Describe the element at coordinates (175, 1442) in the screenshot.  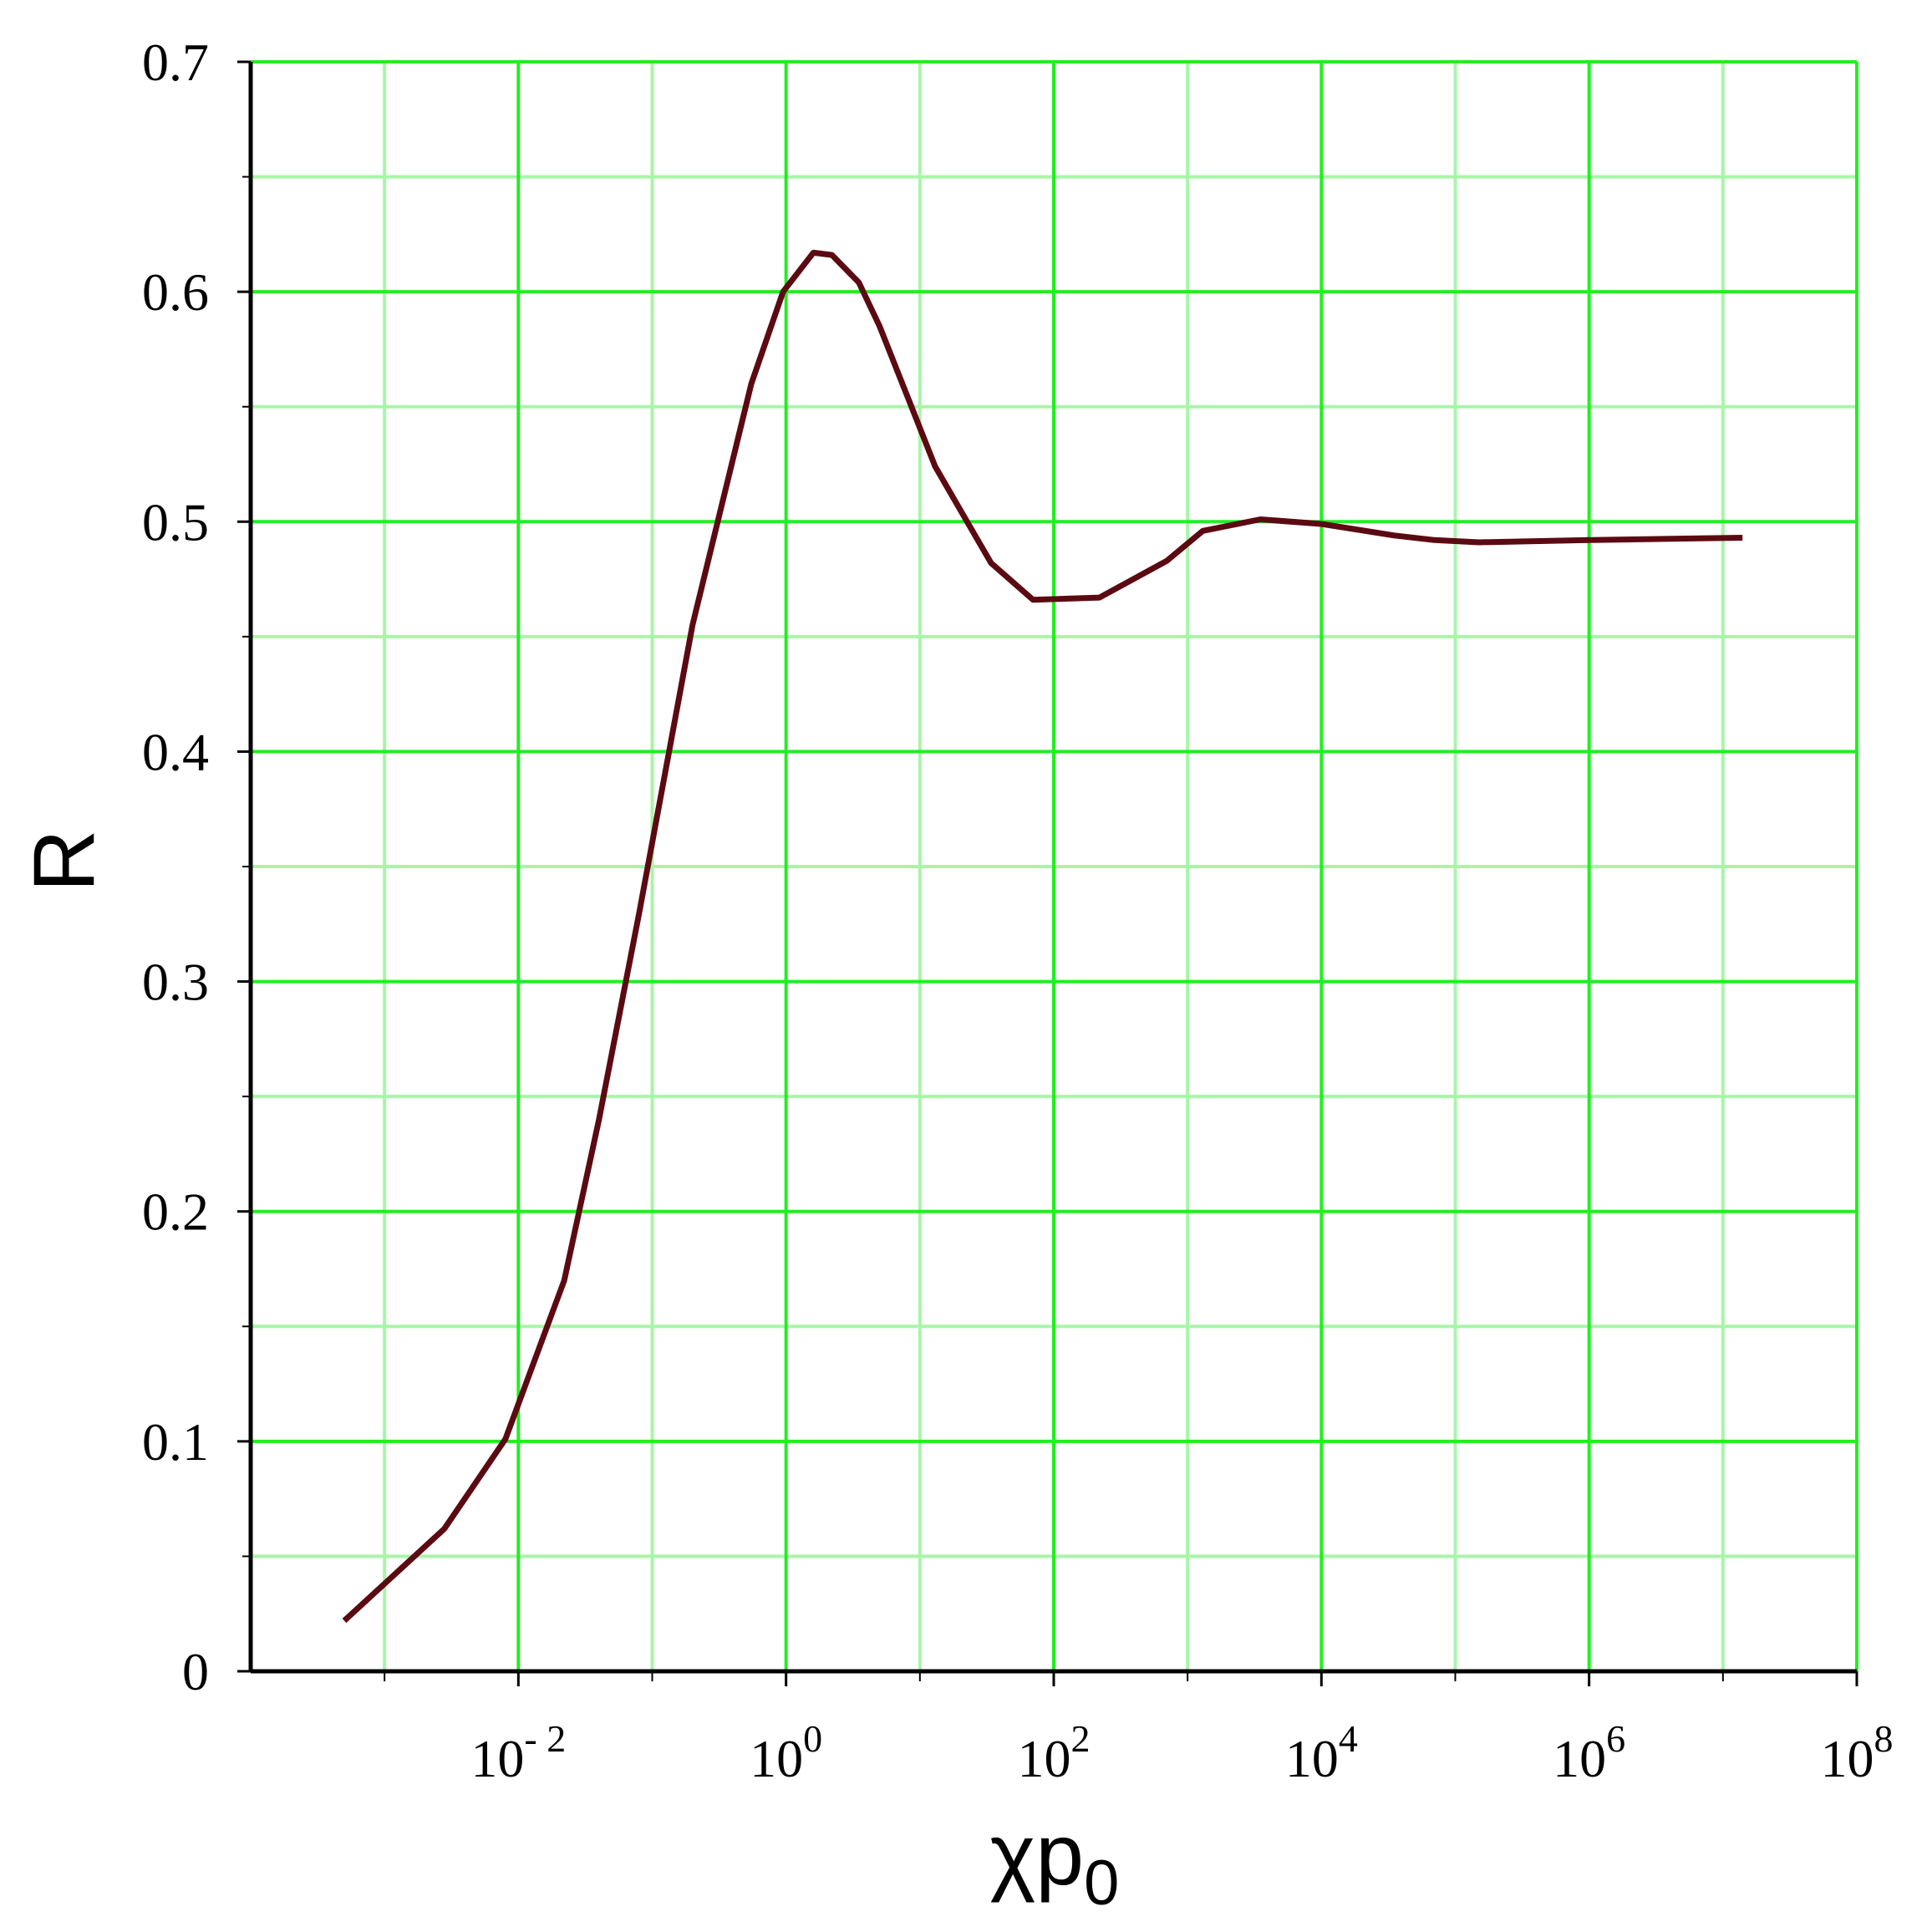
I see `y-tick-label: 0.1` at that location.